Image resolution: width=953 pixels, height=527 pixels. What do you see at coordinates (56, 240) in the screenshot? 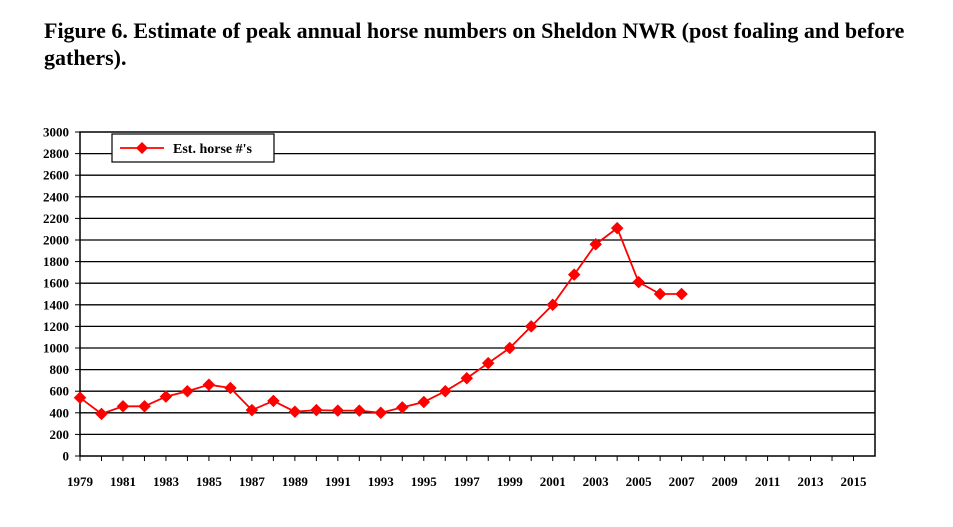
I see `y-tick-label: 2000` at bounding box center [56, 240].